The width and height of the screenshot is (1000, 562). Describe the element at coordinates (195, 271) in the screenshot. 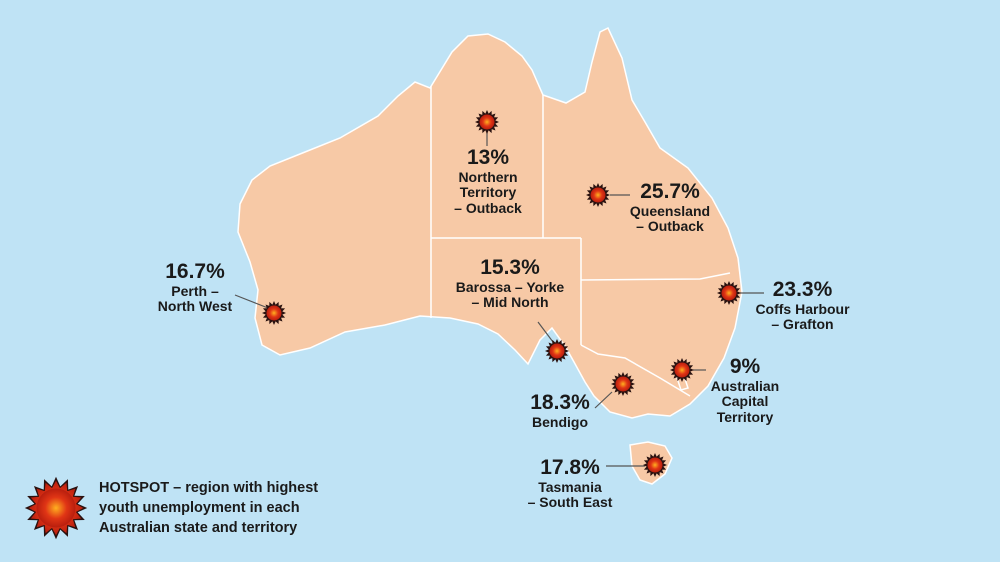

I see `percent-wa: 16.7%` at that location.